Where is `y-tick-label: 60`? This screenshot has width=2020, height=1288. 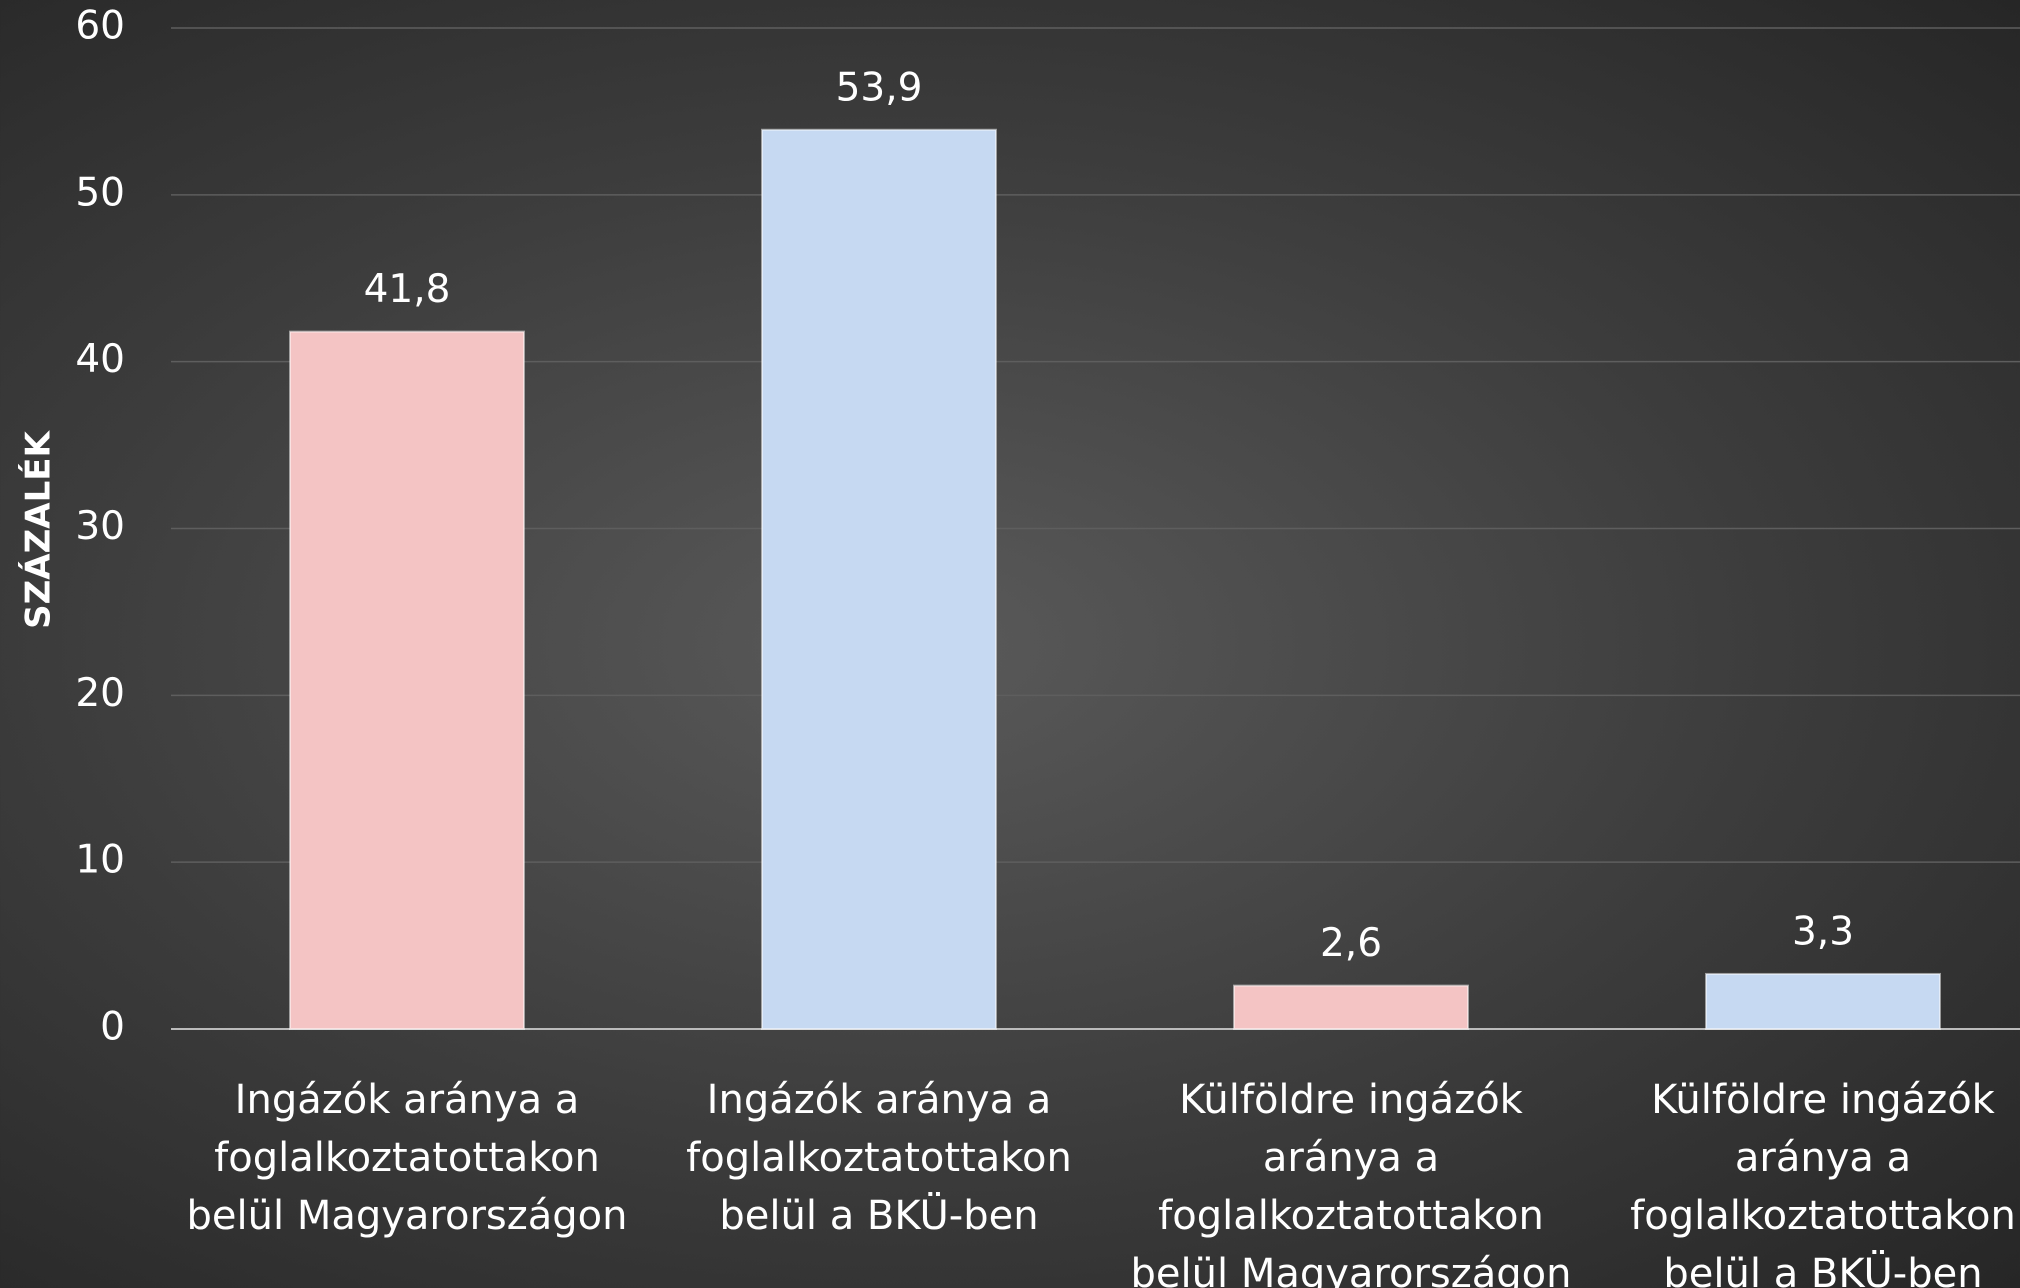
y-tick-label: 60 is located at coordinates (100, 26).